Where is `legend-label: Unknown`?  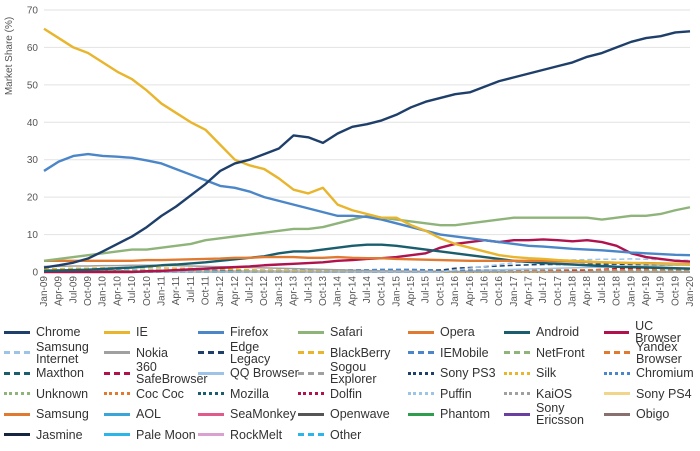
legend-label: Unknown is located at coordinates (62, 393).